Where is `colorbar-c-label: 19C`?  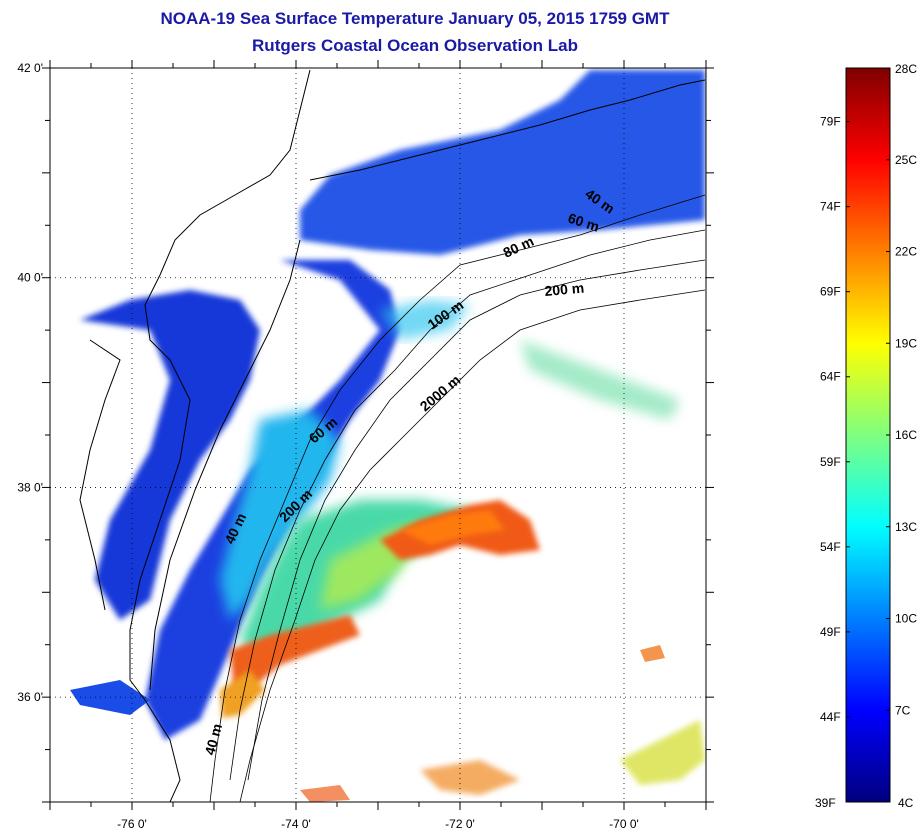
colorbar-c-label: 19C is located at coordinates (906, 343).